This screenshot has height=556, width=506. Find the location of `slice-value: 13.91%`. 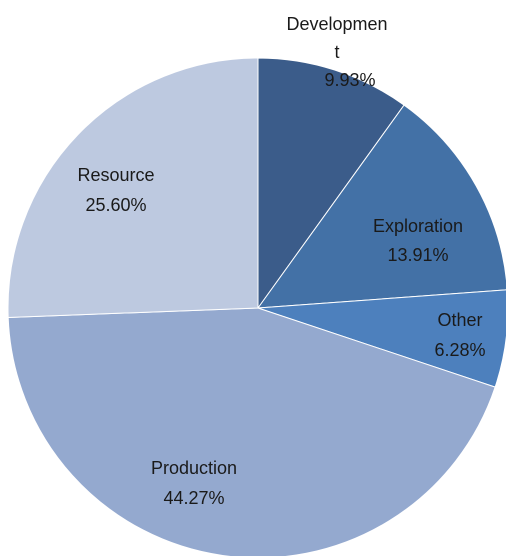

slice-value: 13.91% is located at coordinates (417, 255).